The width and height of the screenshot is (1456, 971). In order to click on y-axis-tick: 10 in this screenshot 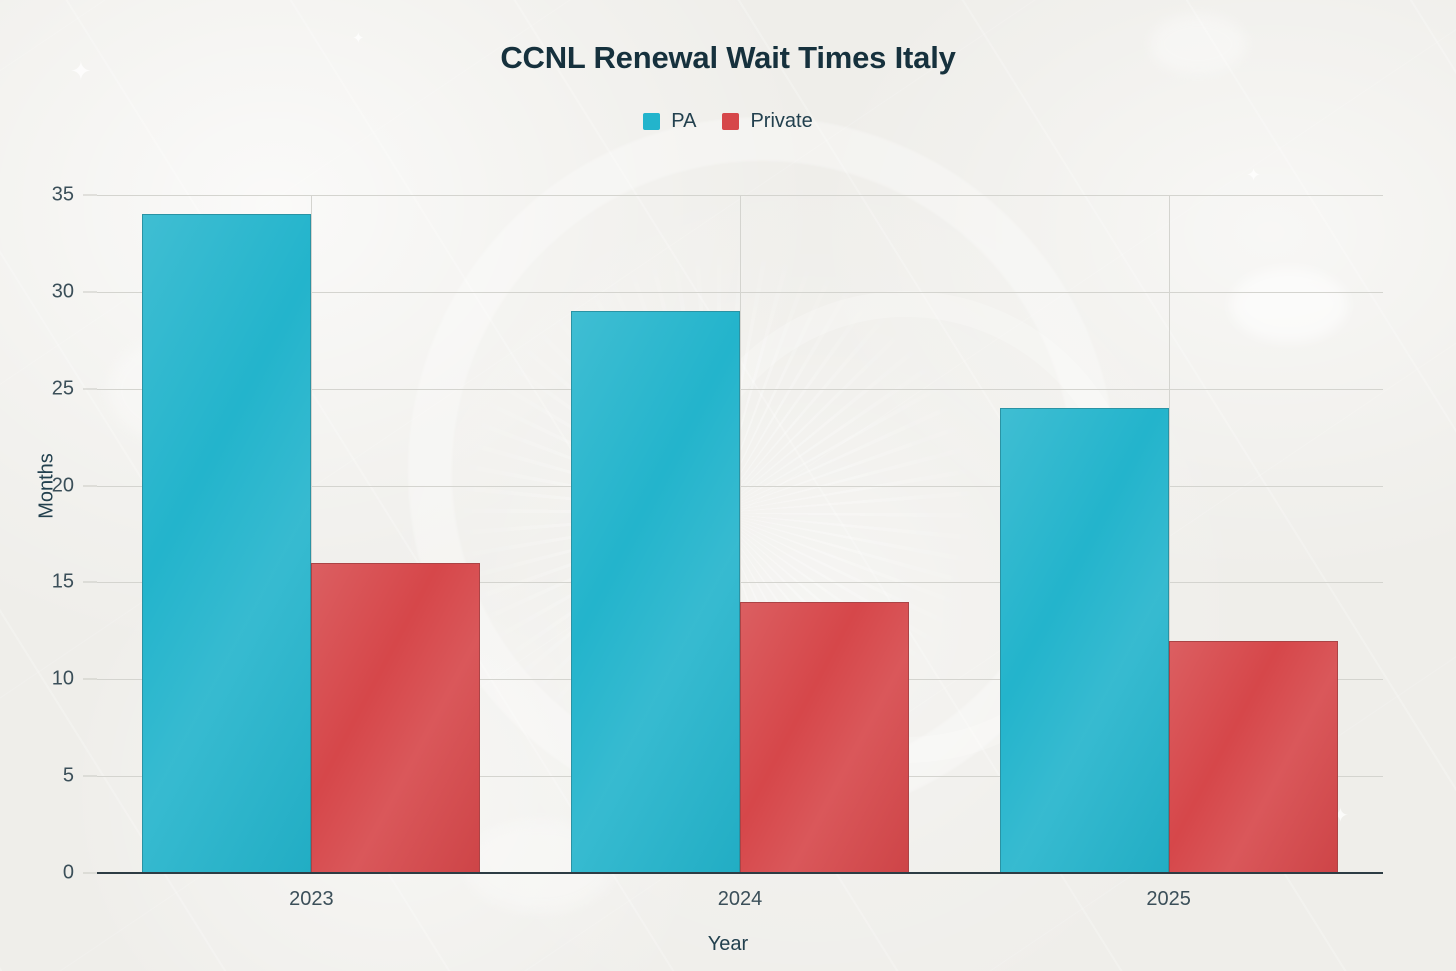, I will do `click(67, 679)`.